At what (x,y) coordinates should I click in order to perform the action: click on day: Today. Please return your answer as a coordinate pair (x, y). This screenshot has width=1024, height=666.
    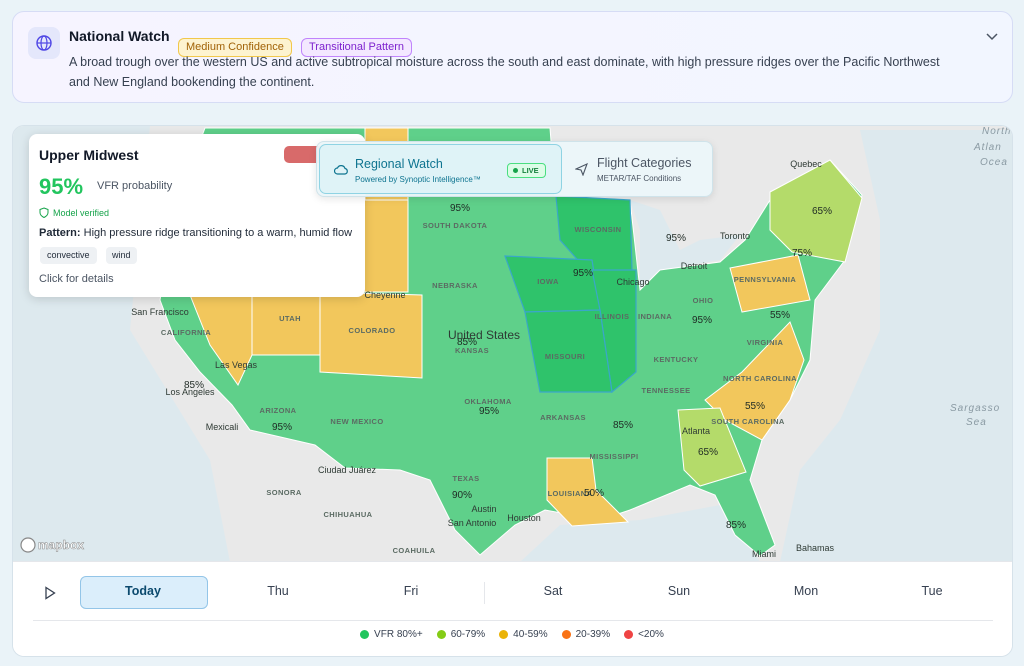
    Looking at the image, I should click on (143, 591).